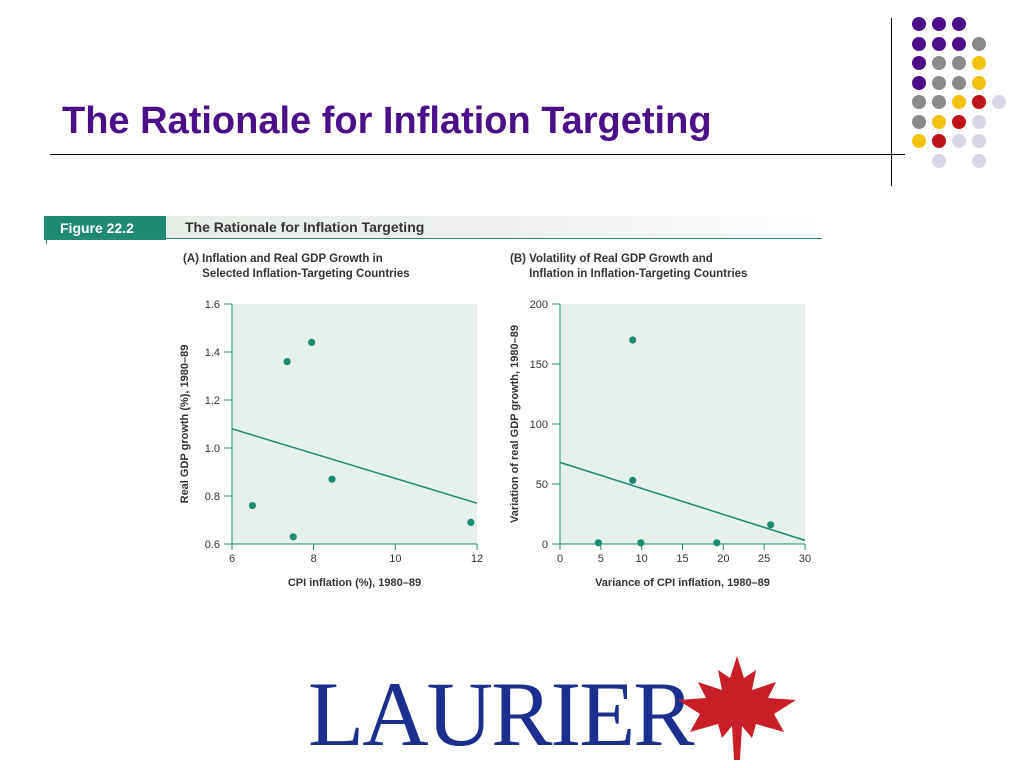  Describe the element at coordinates (212, 401) in the screenshot. I see `y-tick-label: 1.2` at that location.